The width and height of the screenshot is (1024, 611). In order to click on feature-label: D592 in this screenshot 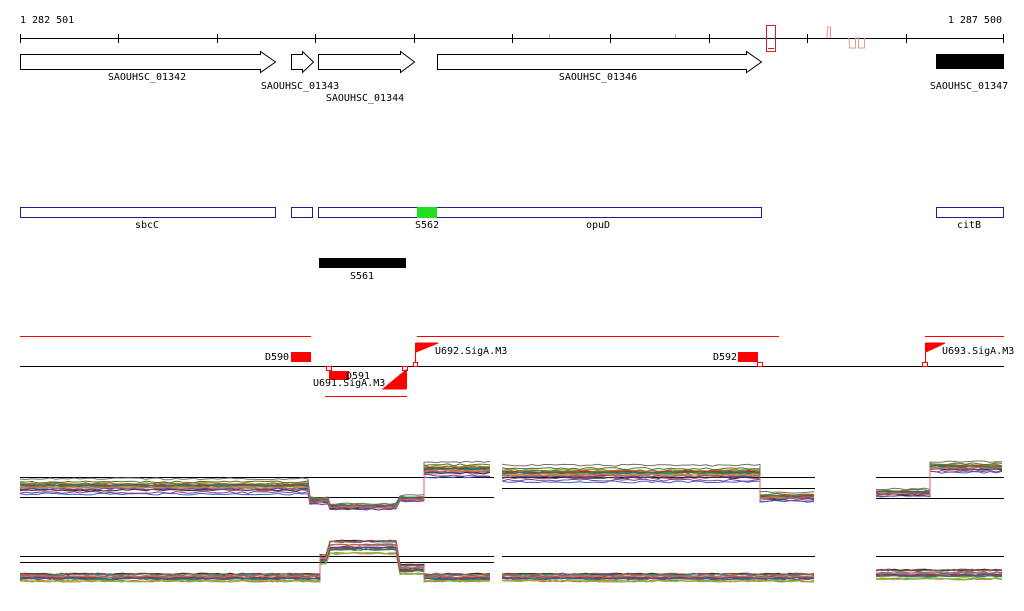, I will do `click(725, 357)`.